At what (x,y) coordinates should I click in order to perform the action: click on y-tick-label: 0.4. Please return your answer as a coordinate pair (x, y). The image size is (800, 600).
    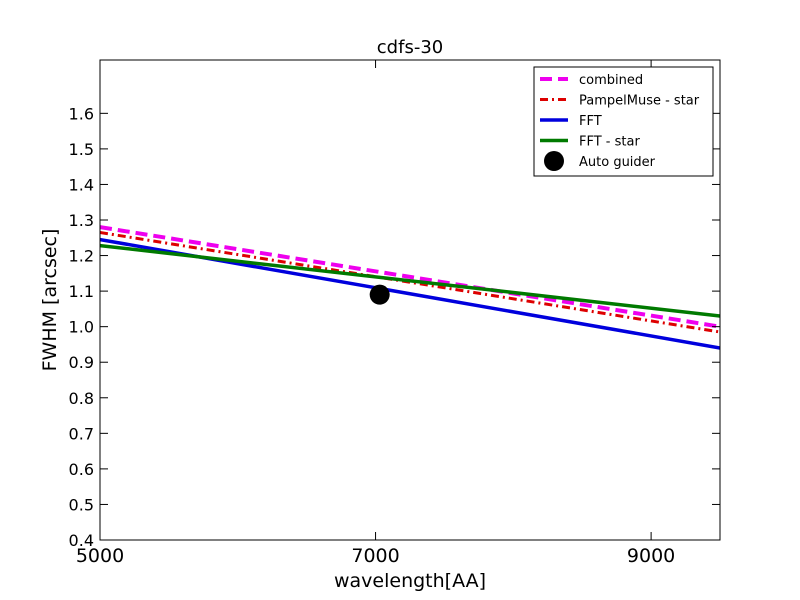
    Looking at the image, I should click on (81, 540).